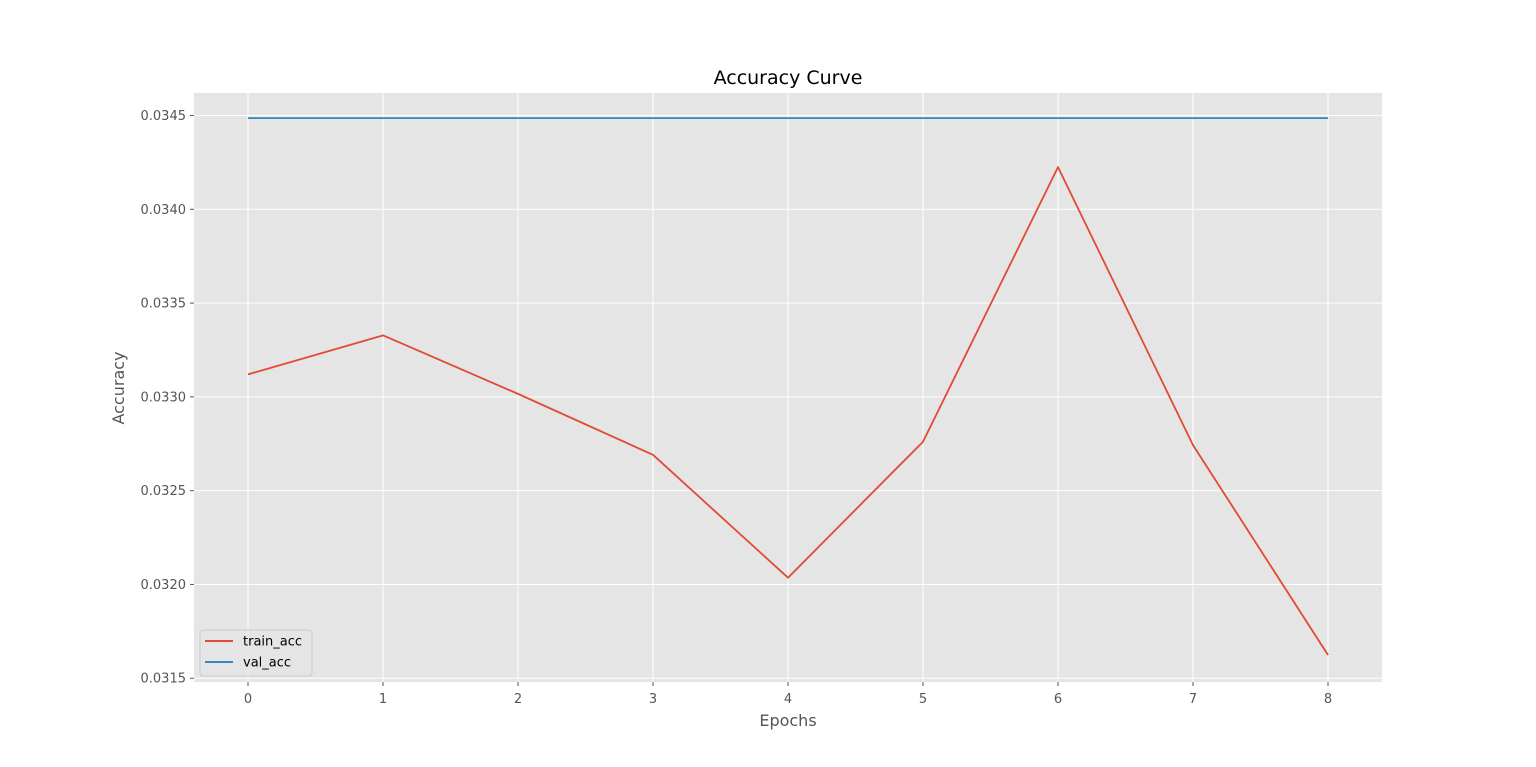  I want to click on x-tick-label: 0, so click(248, 699).